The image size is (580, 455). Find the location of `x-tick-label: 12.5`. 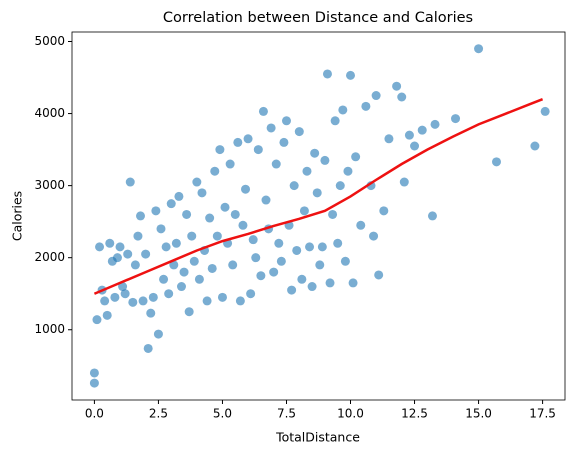

x-tick-label: 12.5 is located at coordinates (414, 414).